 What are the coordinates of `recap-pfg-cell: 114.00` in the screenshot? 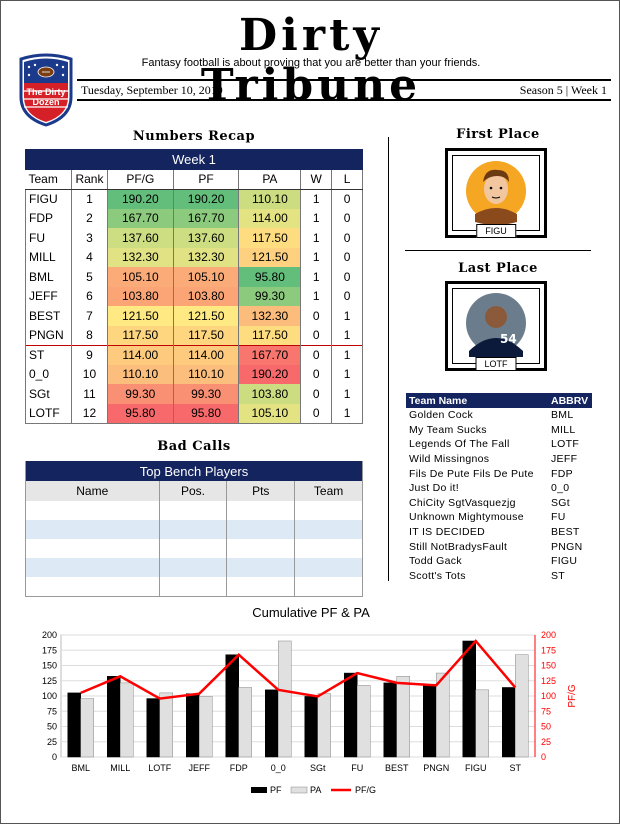 It's located at (140, 354).